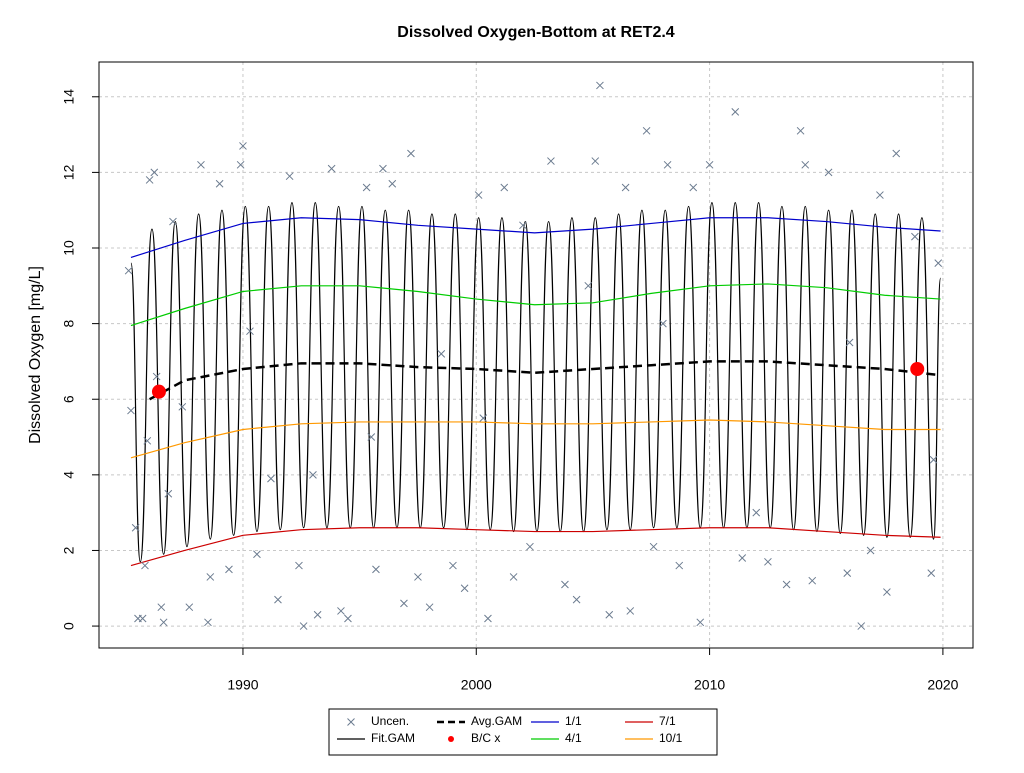 Image resolution: width=1024 pixels, height=773 pixels. What do you see at coordinates (667, 721) in the screenshot?
I see `legend-label: 7/1` at bounding box center [667, 721].